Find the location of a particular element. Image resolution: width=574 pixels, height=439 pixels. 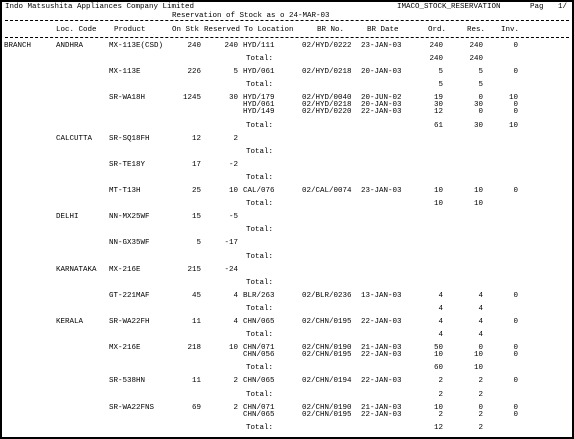

br-no: 02/CHN/0195 is located at coordinates (327, 322).